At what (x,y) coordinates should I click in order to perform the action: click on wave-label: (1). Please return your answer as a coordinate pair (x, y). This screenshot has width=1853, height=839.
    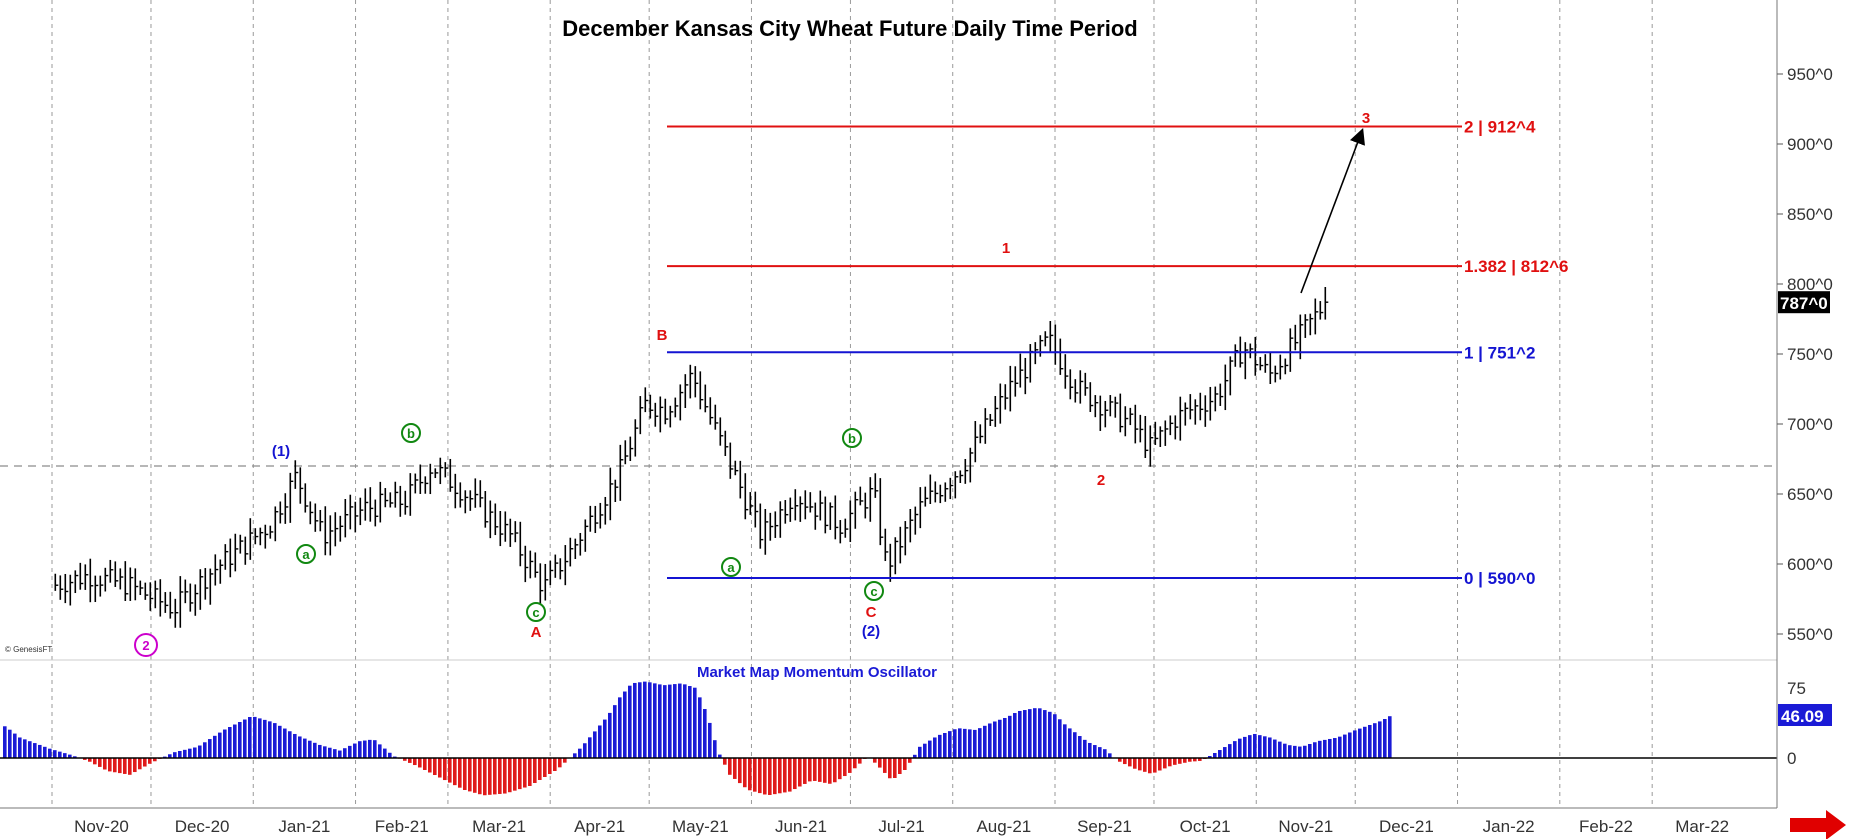
    Looking at the image, I should click on (281, 451).